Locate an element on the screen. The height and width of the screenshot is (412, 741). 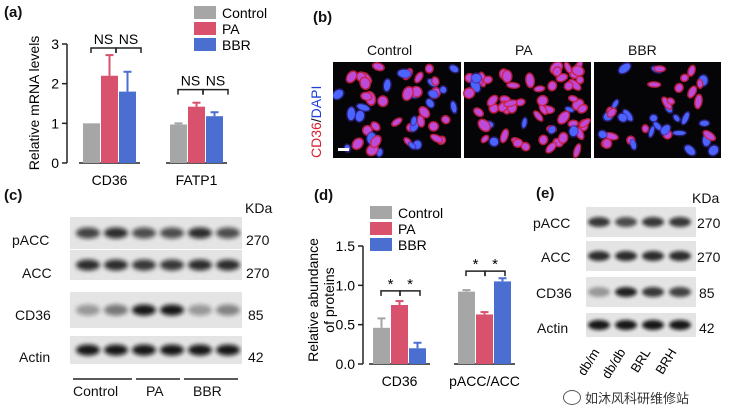
blot-e is located at coordinates (641, 272).